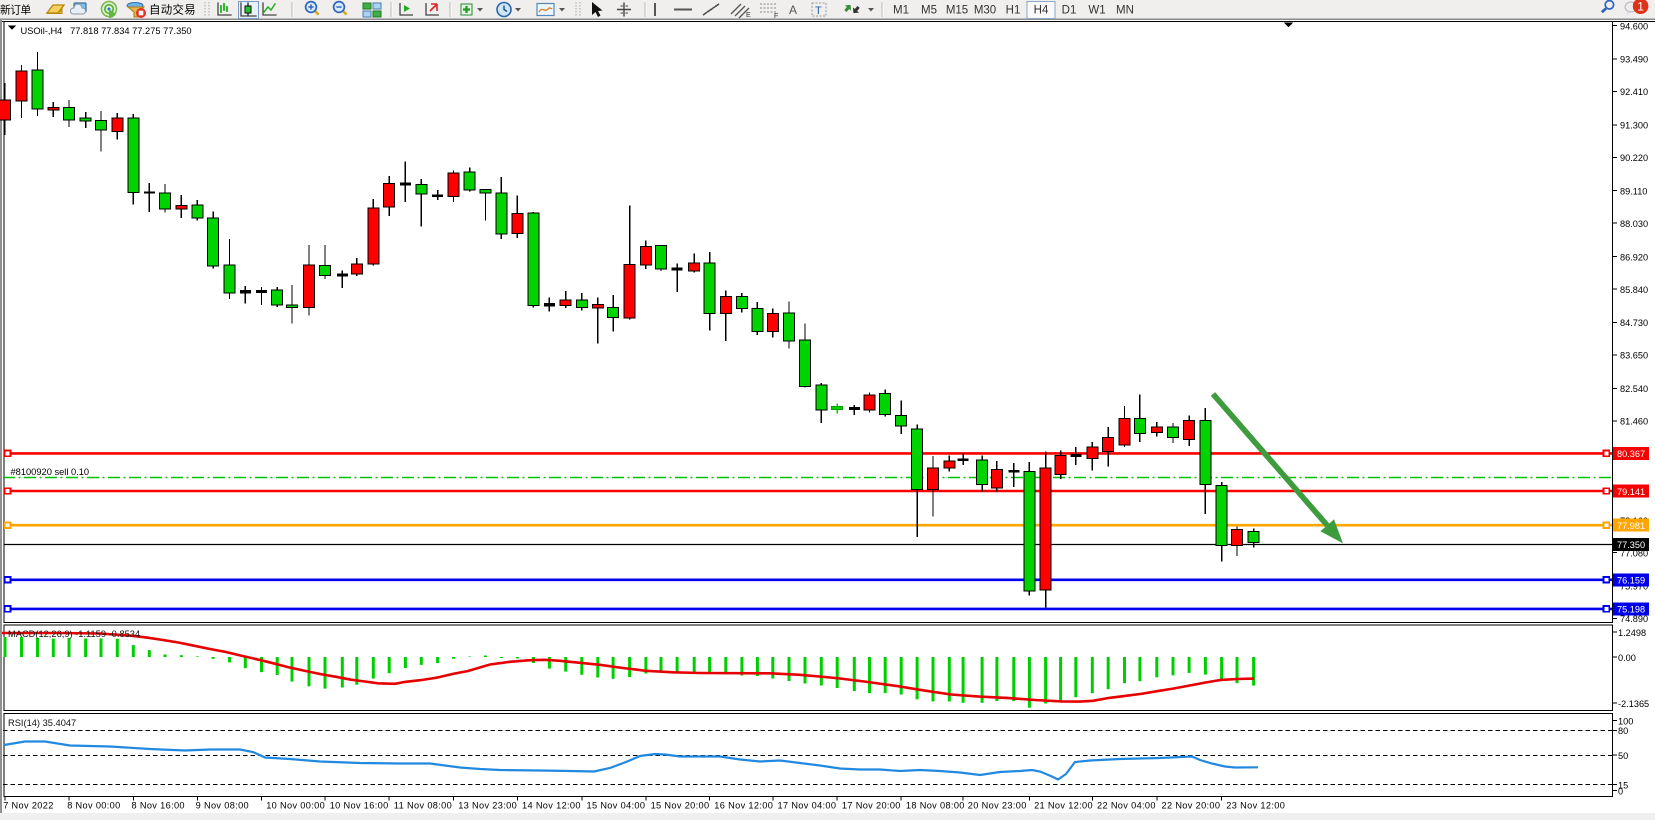 Image resolution: width=1655 pixels, height=820 pixels. Describe the element at coordinates (957, 11) in the screenshot. I see `svg-text: M15` at that location.